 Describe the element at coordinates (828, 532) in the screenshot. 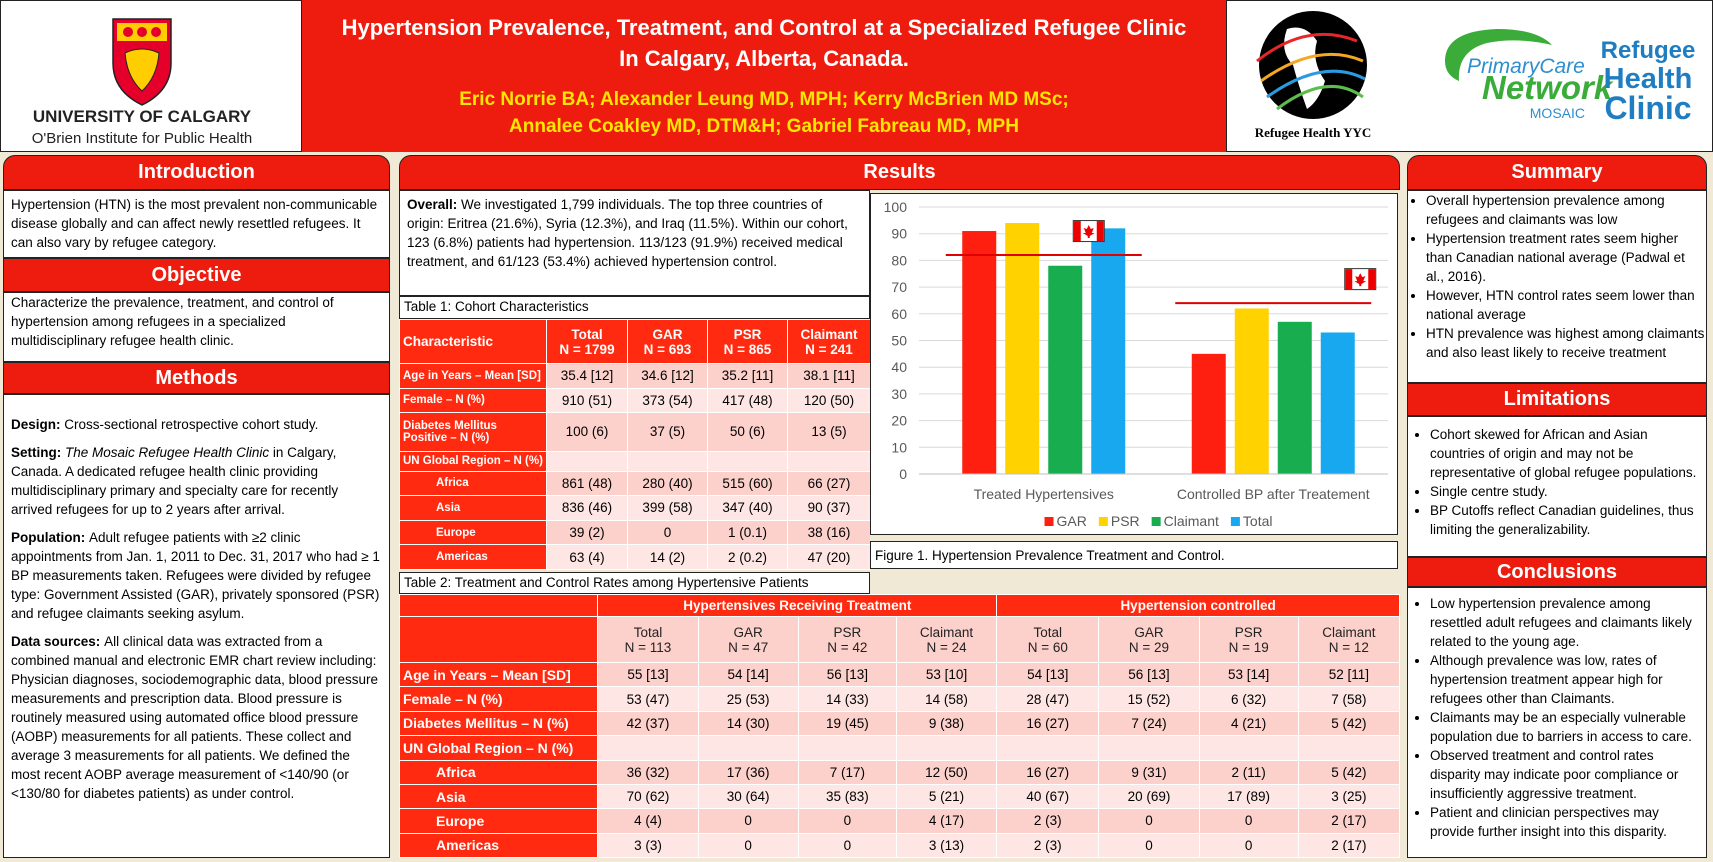

I see `table-cell: 38 (16)` at that location.